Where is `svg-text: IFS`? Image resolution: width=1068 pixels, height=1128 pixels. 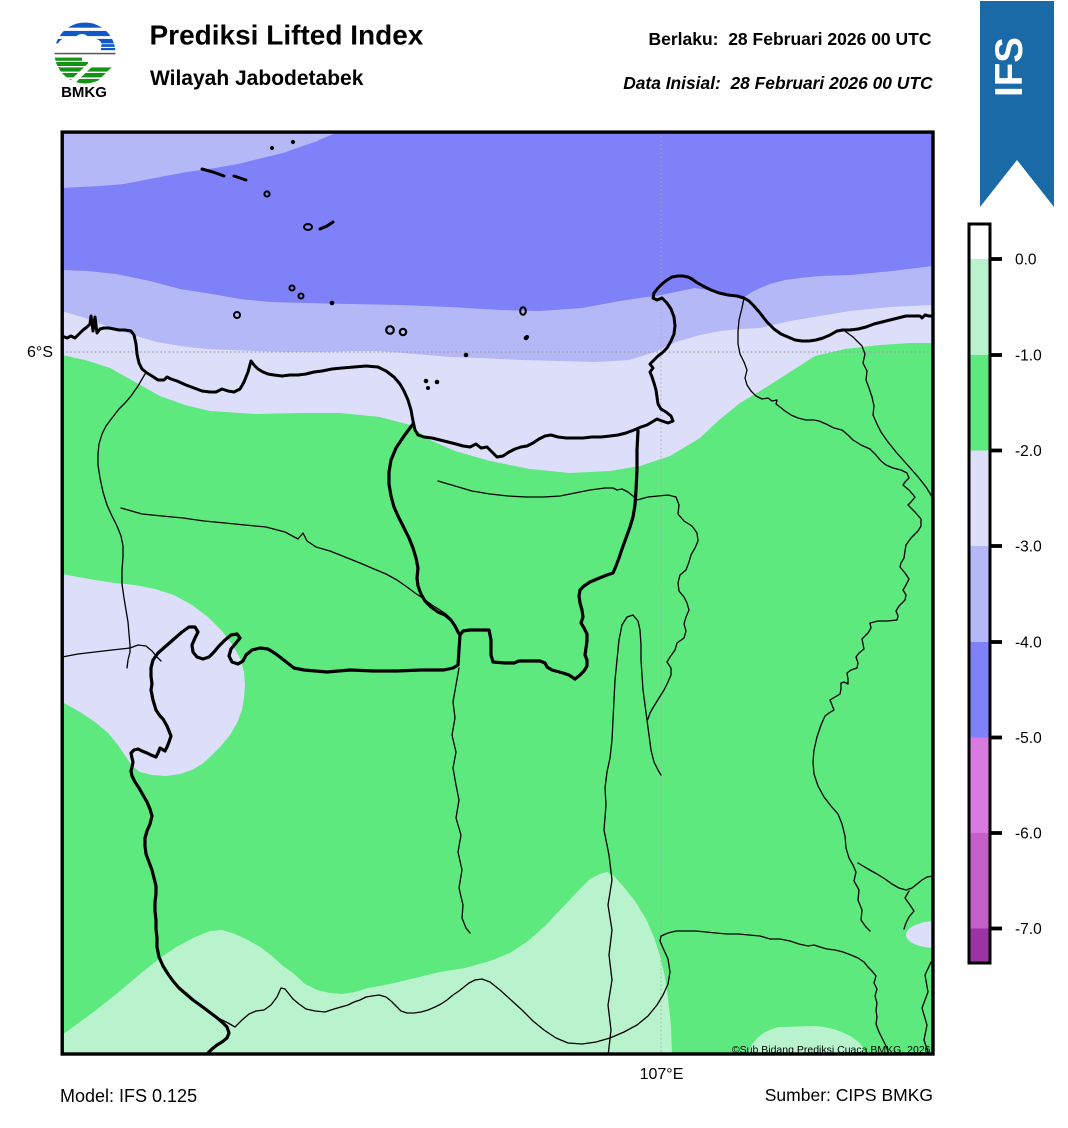 svg-text: IFS is located at coordinates (1009, 67).